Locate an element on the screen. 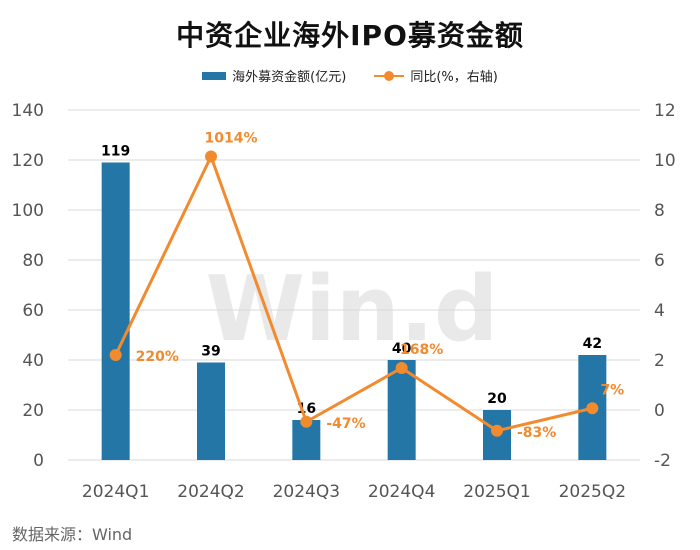 Image resolution: width=700 pixels, height=550 pixels. right-axis-tick-label: 2 is located at coordinates (659, 361).